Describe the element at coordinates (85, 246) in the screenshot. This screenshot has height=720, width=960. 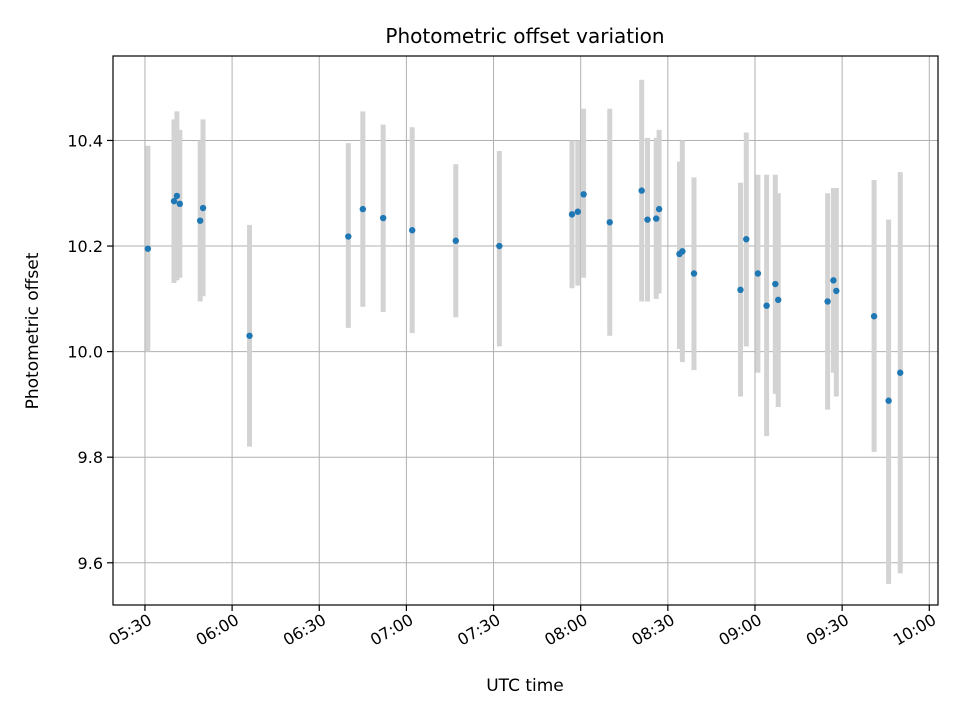
I see `y-tick-label: 10.2` at that location.